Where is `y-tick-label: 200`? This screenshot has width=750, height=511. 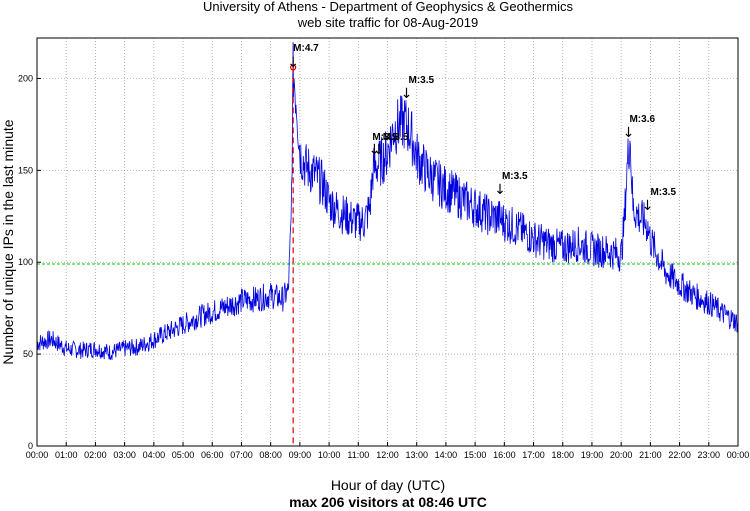 y-tick-label: 200 is located at coordinates (25, 78).